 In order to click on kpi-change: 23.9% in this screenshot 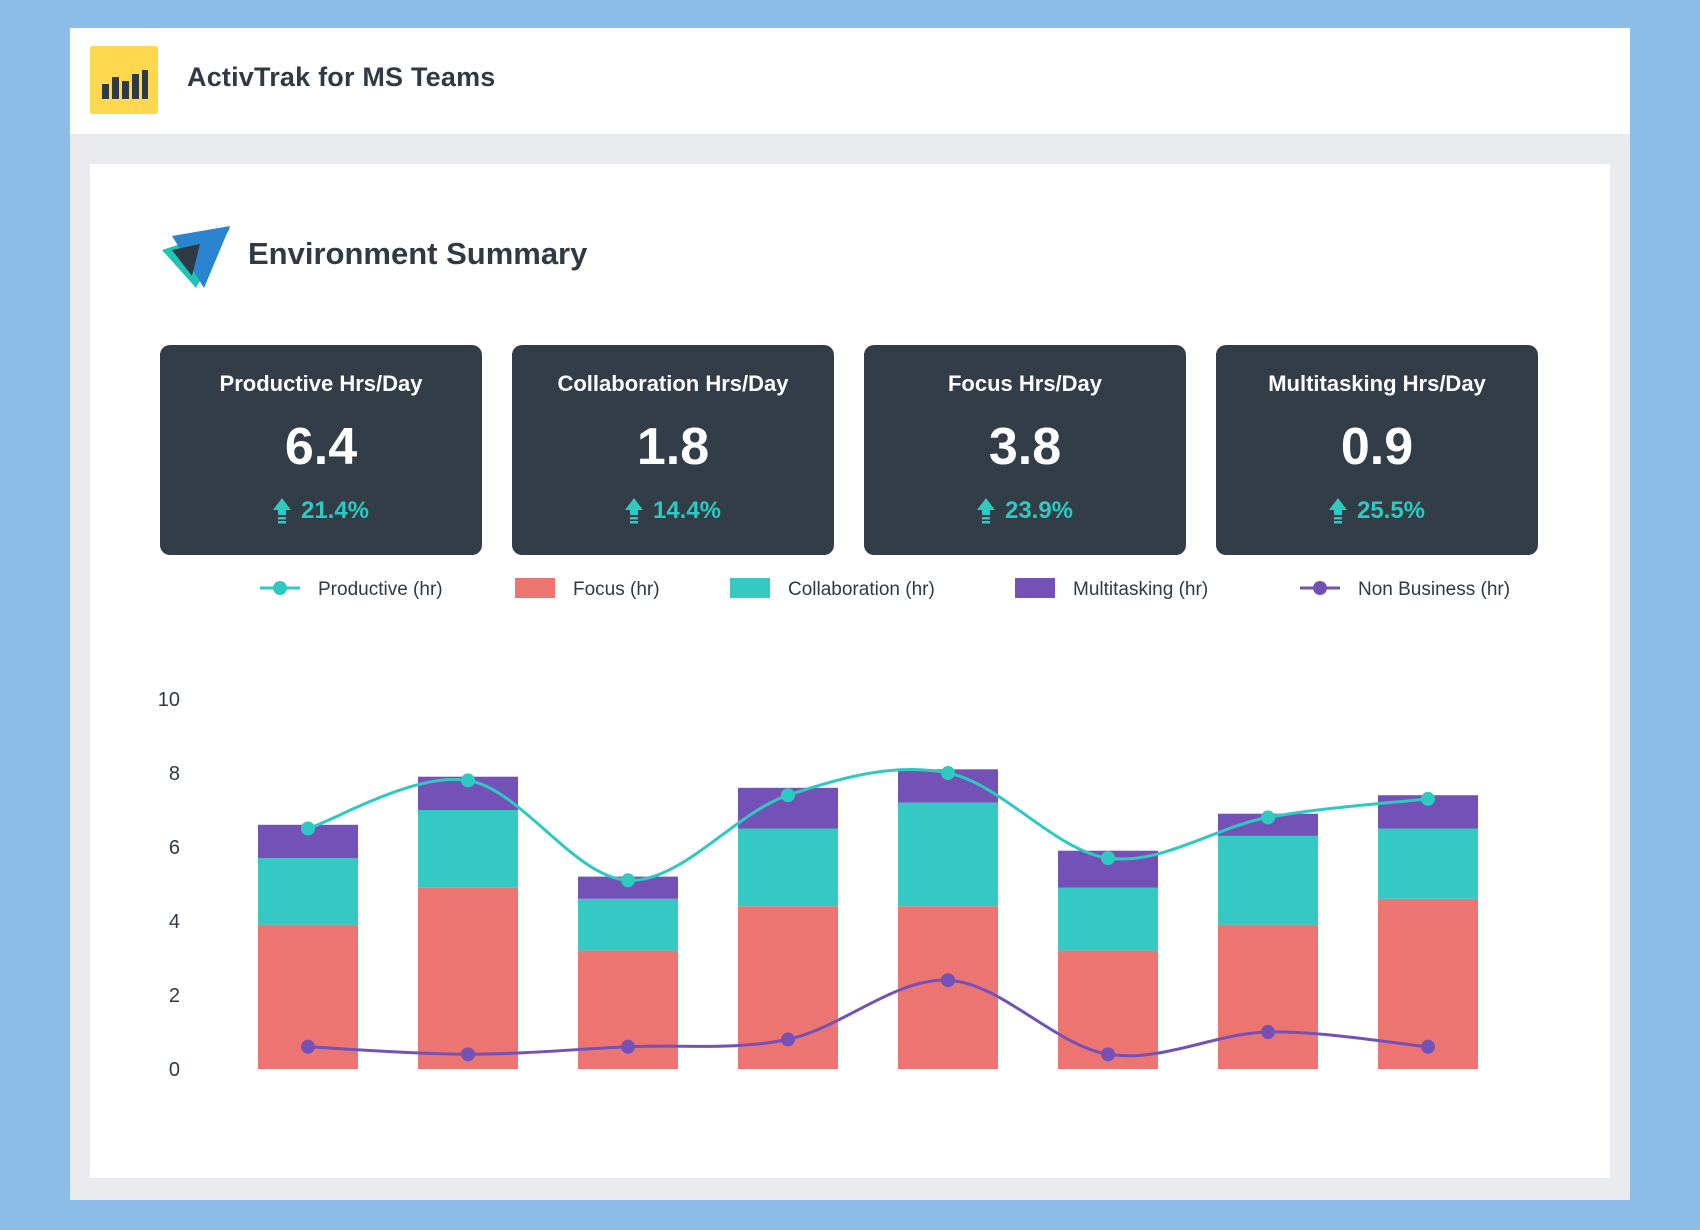, I will do `click(1025, 511)`.